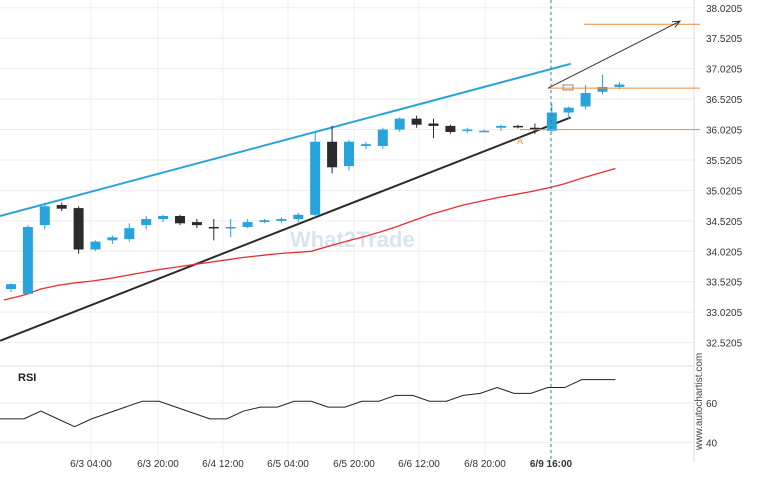 This screenshot has height=480, width=760. Describe the element at coordinates (614, 54) in the screenshot. I see `projection-arrow-line` at that location.